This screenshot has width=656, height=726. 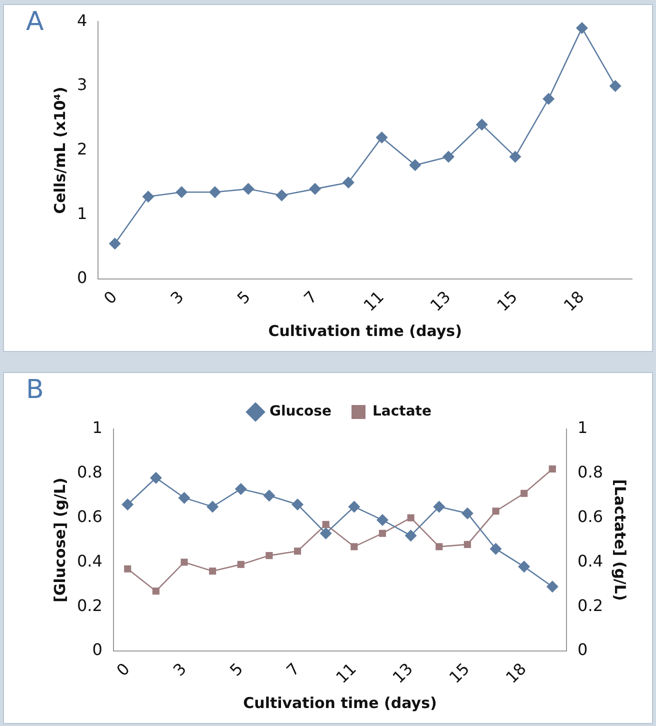 What do you see at coordinates (301, 412) in the screenshot?
I see `legend-label: Glucose` at bounding box center [301, 412].